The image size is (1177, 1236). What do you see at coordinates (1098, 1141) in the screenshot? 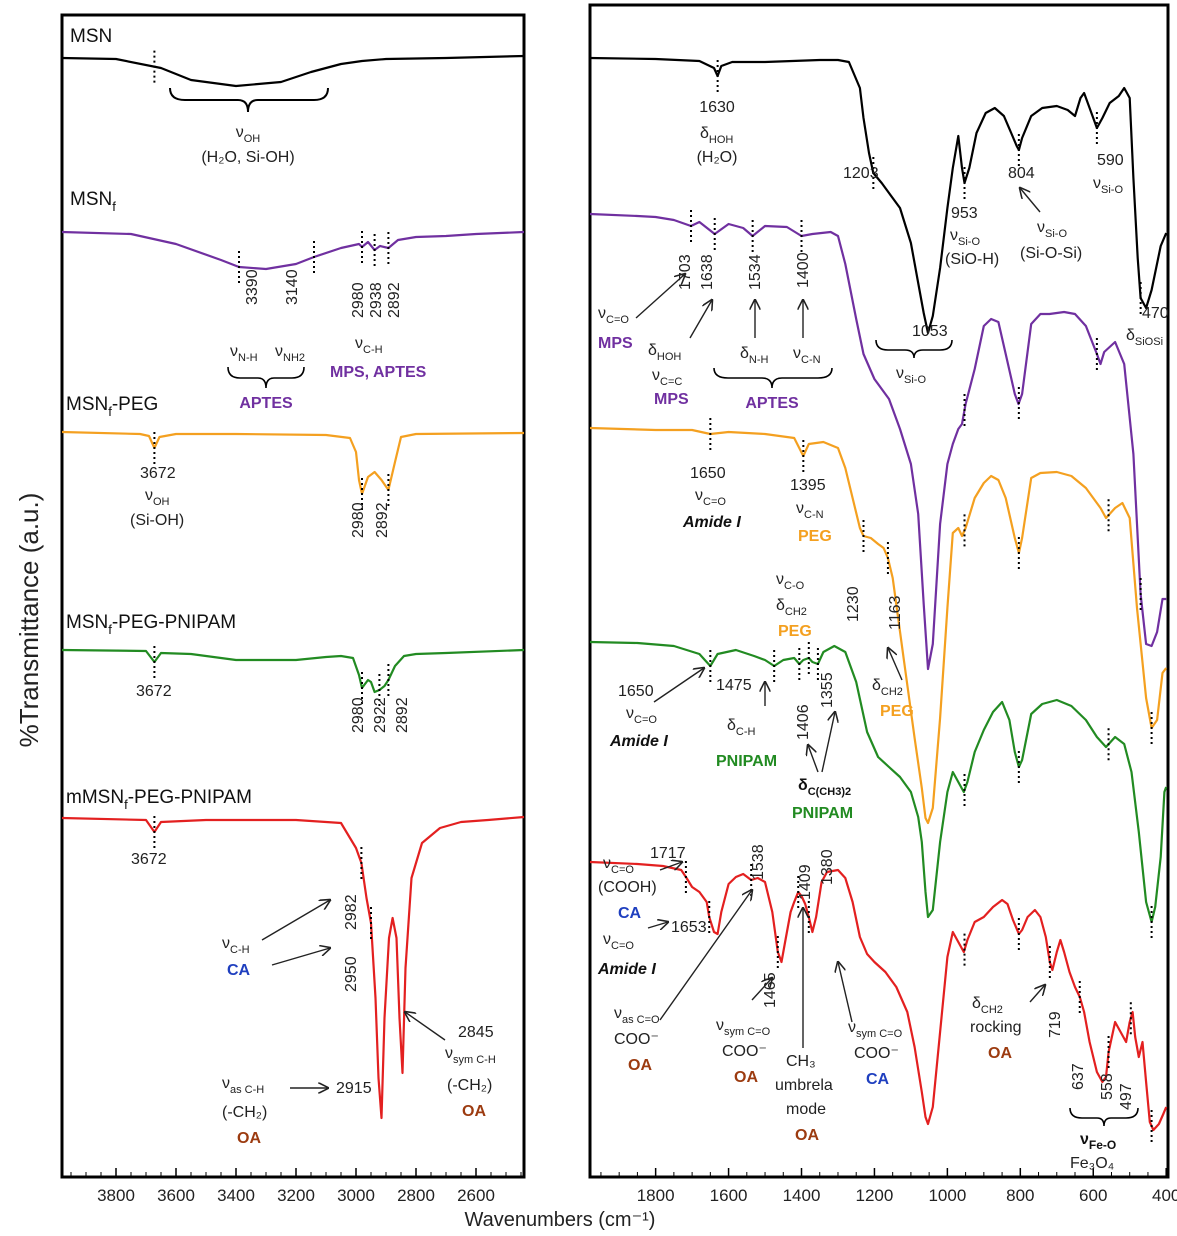
I see `label-nu-feo: νFe-O` at bounding box center [1098, 1141].